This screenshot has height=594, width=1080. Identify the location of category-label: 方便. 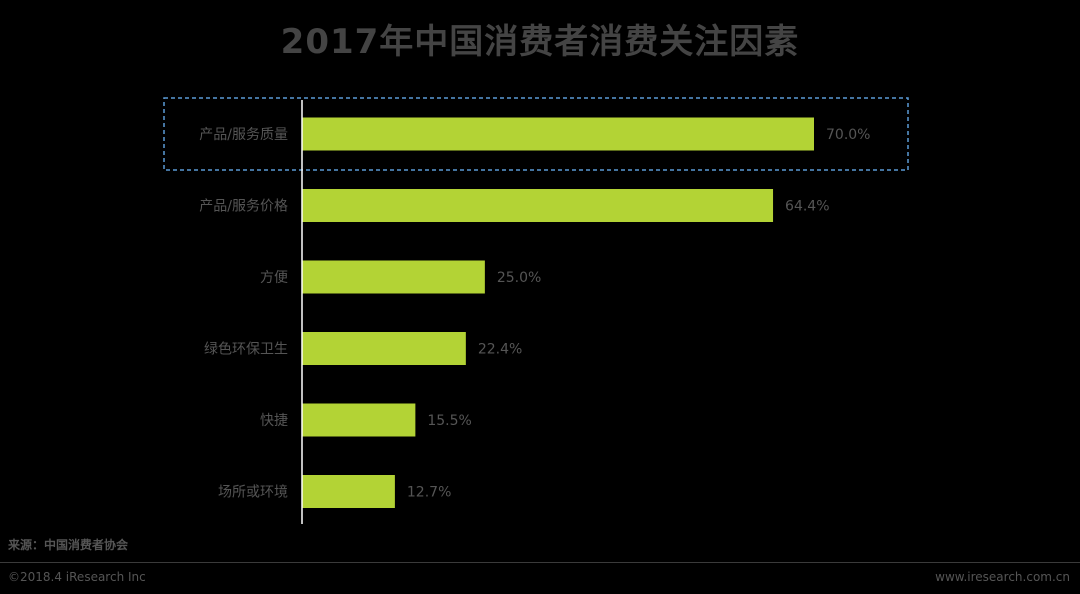
(274, 278).